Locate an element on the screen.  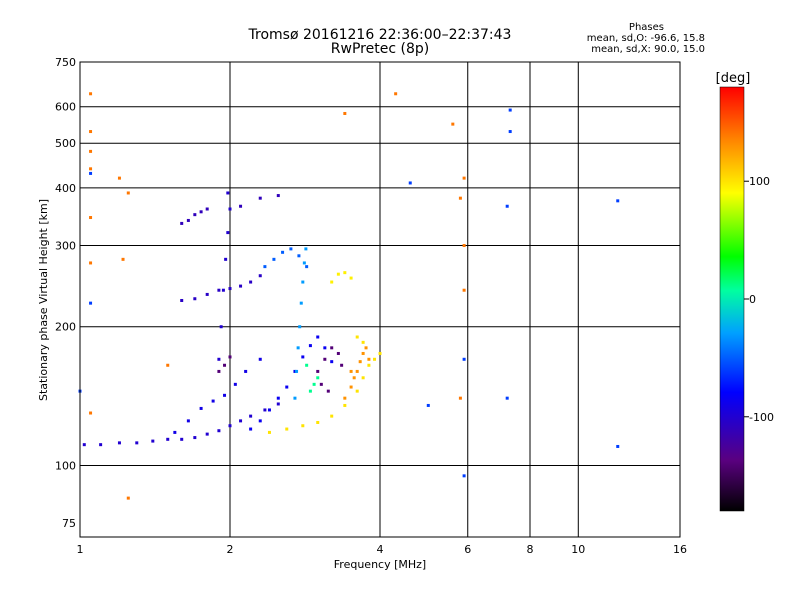
colorbar is located at coordinates (732, 299).